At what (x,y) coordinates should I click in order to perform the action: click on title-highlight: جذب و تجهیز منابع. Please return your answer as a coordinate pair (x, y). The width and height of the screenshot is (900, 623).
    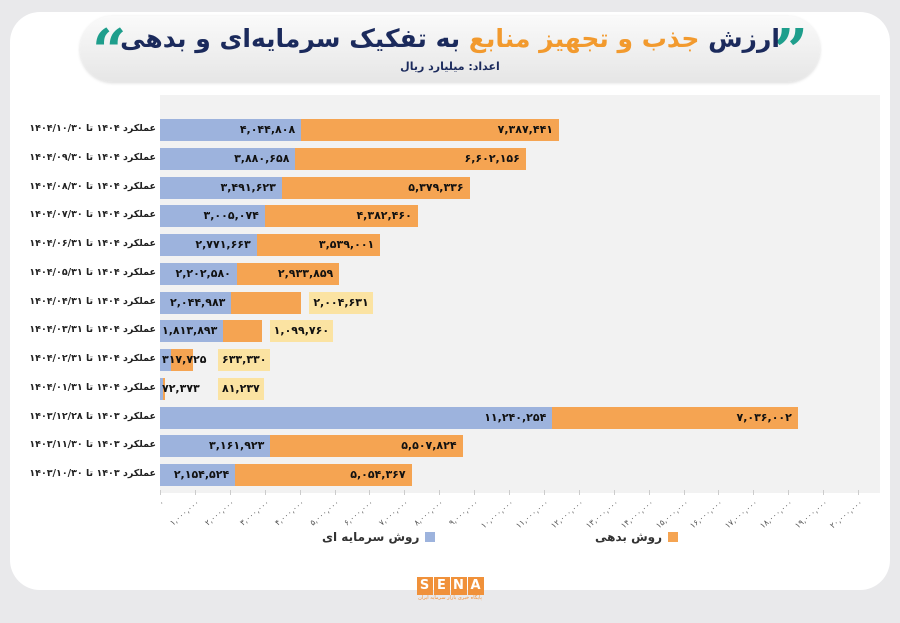
    Looking at the image, I should click on (584, 38).